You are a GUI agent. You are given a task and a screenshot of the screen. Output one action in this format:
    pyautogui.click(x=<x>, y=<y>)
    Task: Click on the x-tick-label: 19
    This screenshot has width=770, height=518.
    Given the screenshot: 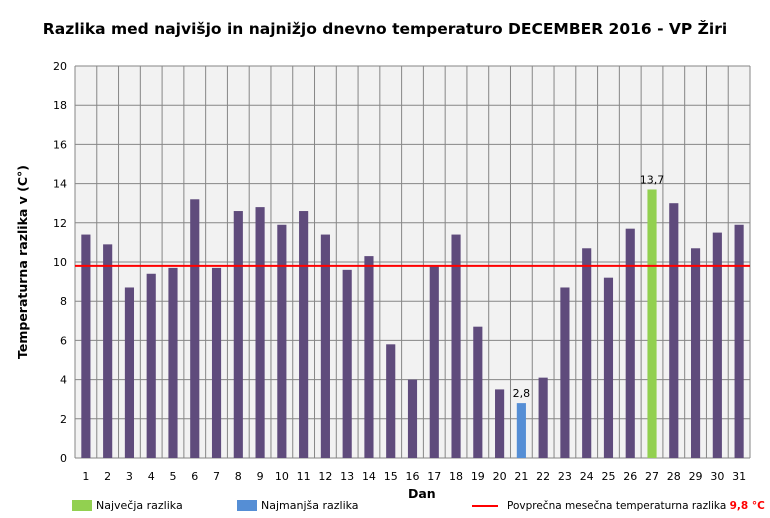 What is the action you would take?
    pyautogui.click(x=478, y=476)
    